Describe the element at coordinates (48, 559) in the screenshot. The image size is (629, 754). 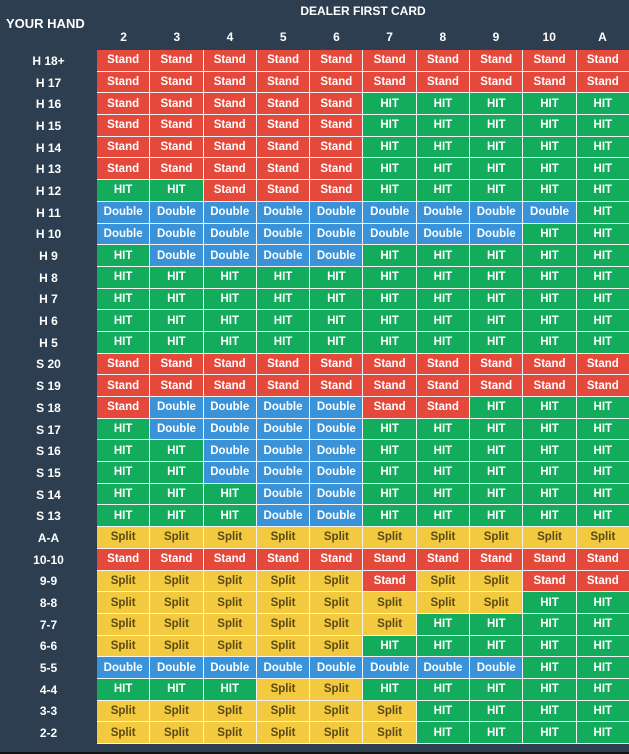
I see `hand-label: 10-10` at that location.